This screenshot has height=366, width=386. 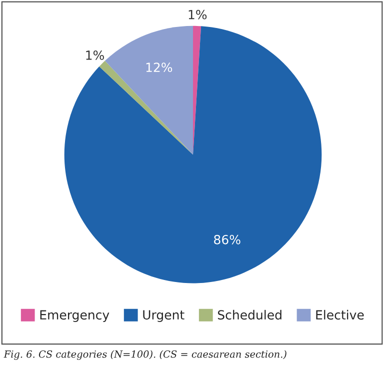 I want to click on legend-label: Emergency, so click(x=75, y=316).